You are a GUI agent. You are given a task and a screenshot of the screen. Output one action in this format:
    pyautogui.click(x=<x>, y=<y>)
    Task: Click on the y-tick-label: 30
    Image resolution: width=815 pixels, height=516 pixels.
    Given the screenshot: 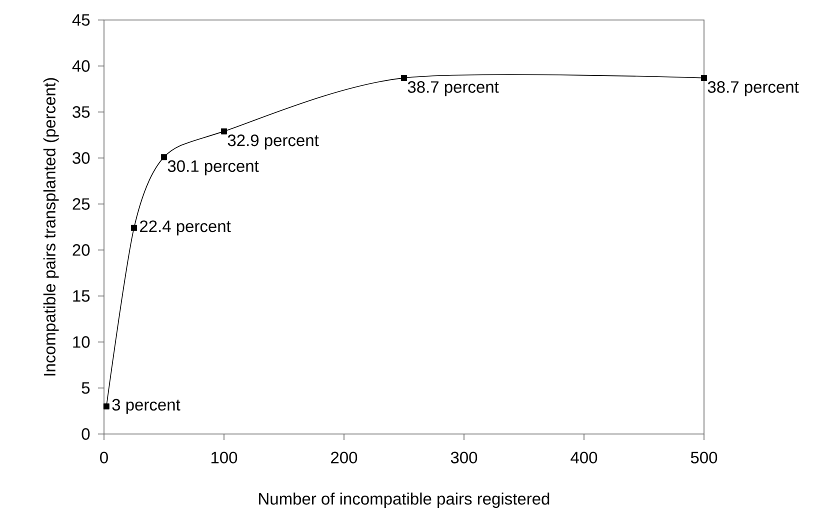 What is the action you would take?
    pyautogui.click(x=81, y=158)
    